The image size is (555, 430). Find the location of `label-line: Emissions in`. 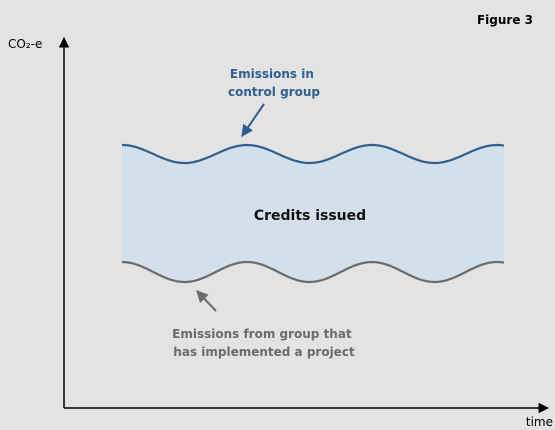

label-line: Emissions in is located at coordinates (272, 74).